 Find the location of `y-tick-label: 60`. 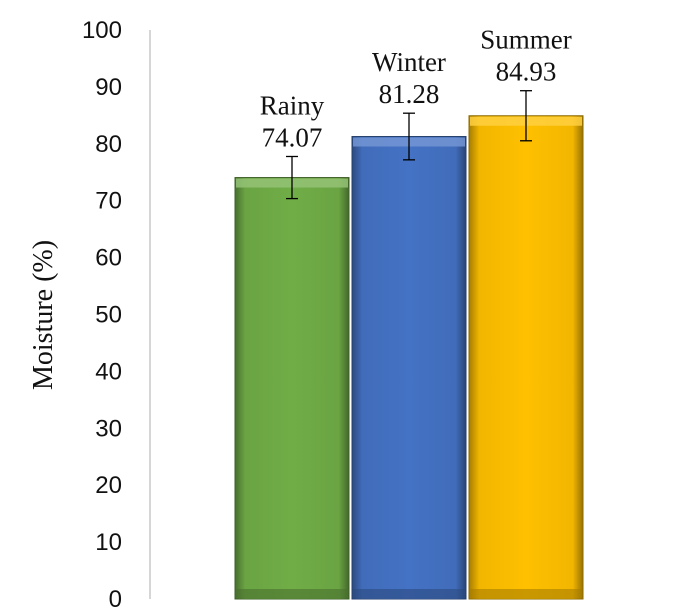

y-tick-label: 60 is located at coordinates (108, 258).